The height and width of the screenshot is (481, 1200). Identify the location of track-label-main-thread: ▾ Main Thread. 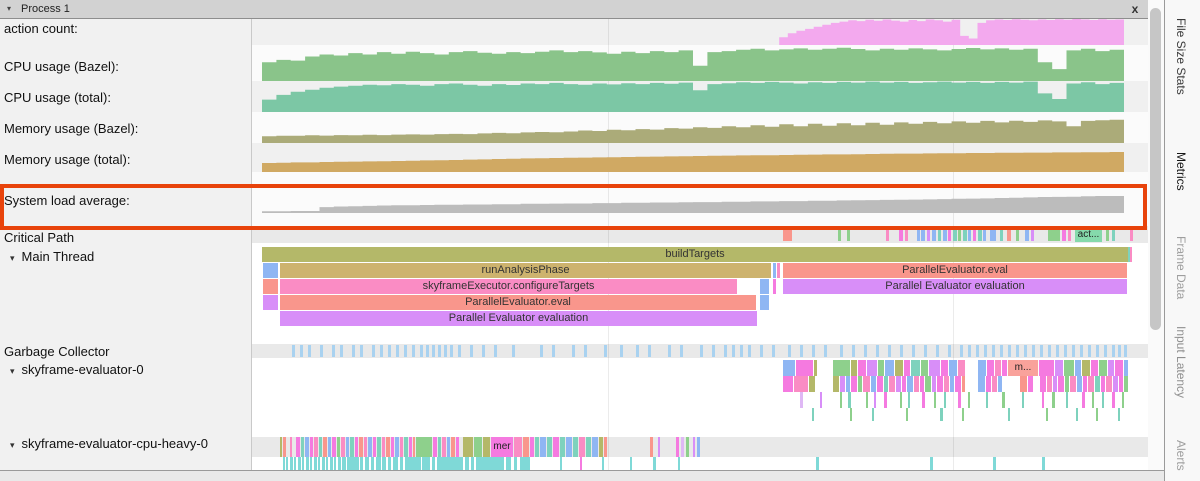
(52, 256).